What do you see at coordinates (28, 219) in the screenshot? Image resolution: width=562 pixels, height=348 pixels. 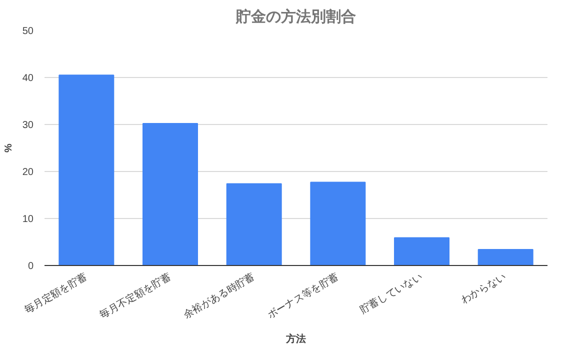 I see `y-tick-label: 10` at bounding box center [28, 219].